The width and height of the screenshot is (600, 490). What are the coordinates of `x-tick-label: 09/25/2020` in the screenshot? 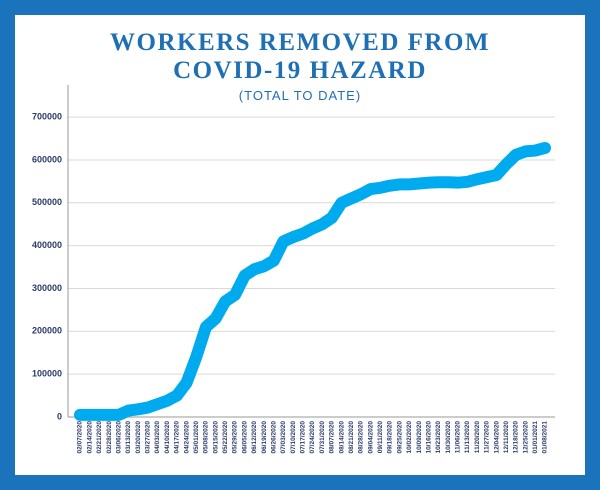 It's located at (399, 437).